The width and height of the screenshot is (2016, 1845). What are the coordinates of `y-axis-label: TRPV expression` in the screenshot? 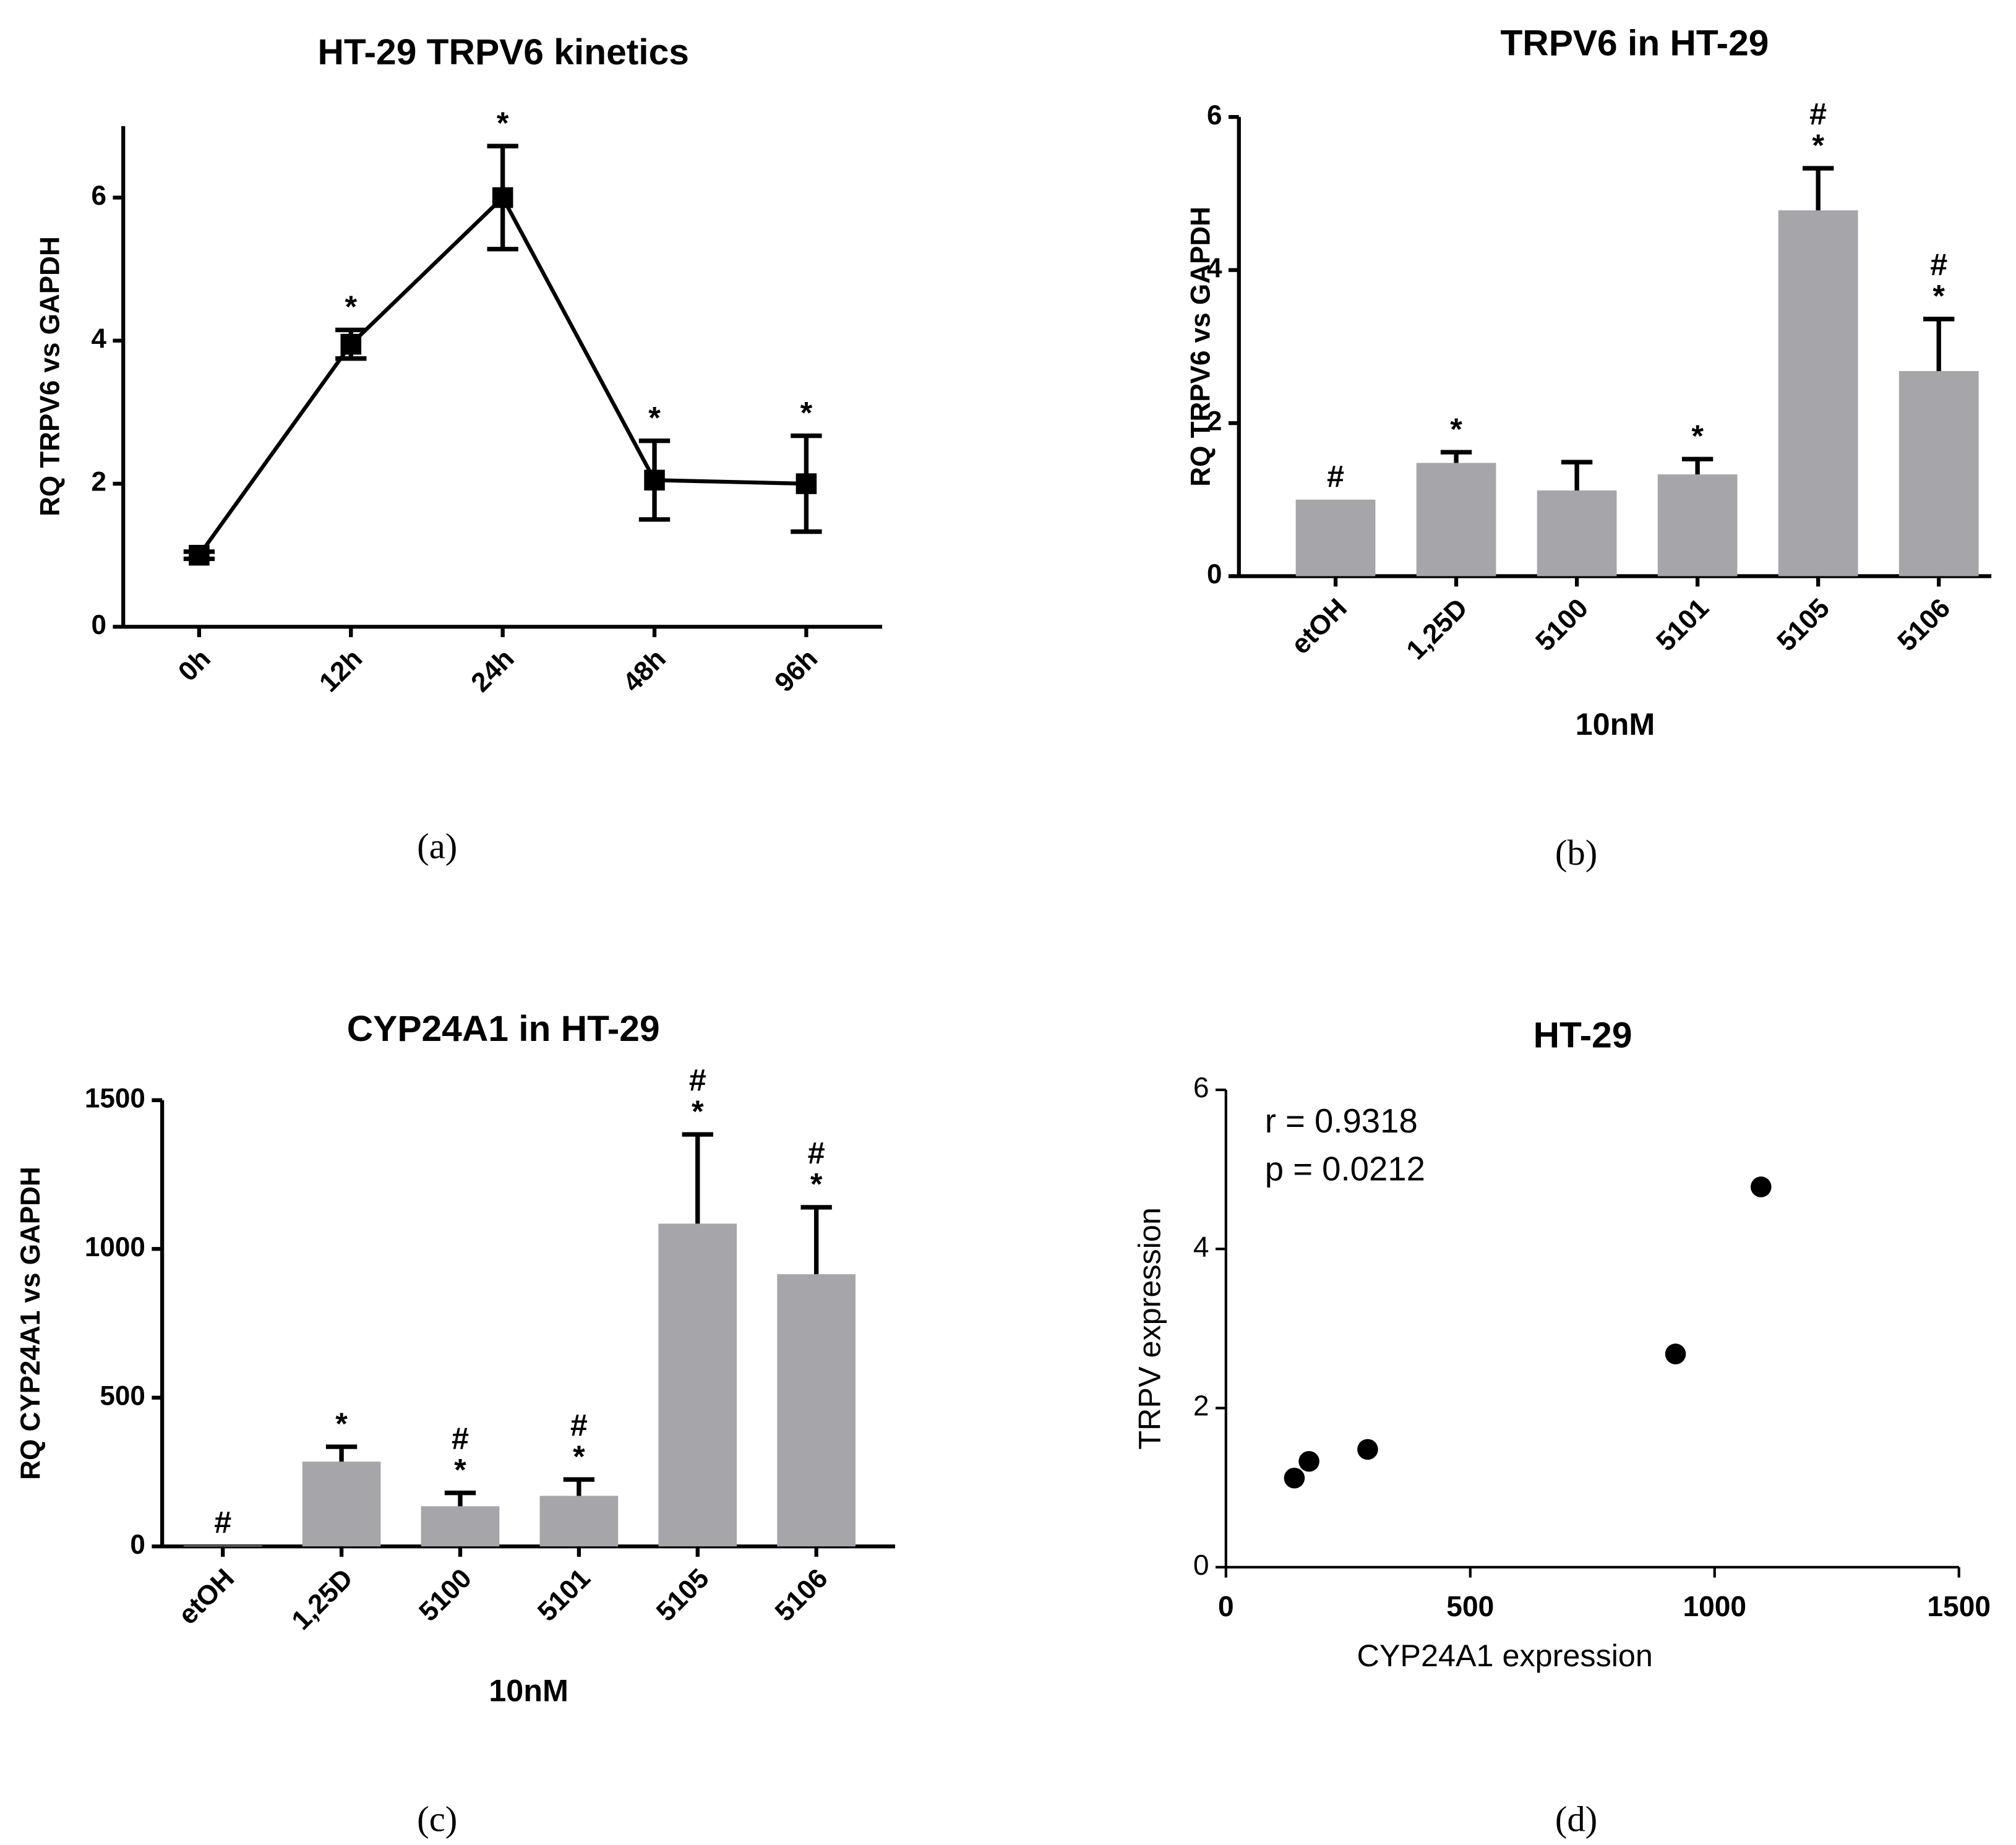 It's located at (1149, 1328).